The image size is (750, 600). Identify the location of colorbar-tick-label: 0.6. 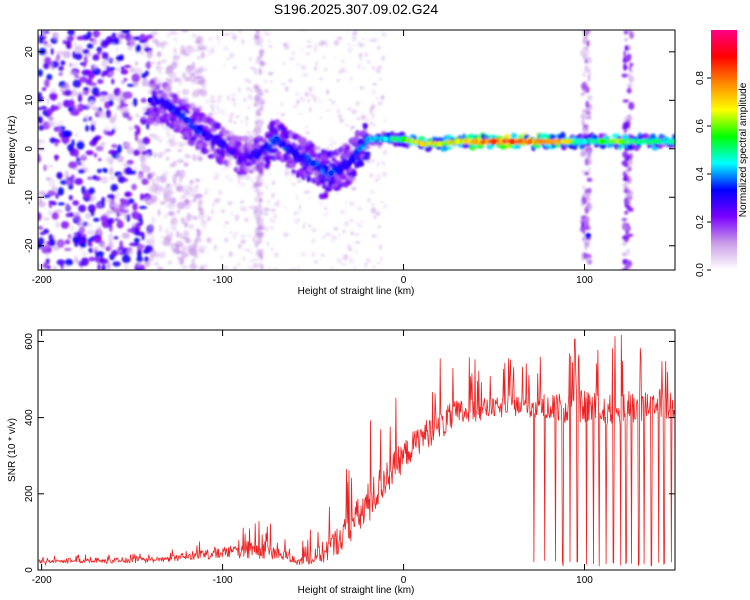
(700, 126).